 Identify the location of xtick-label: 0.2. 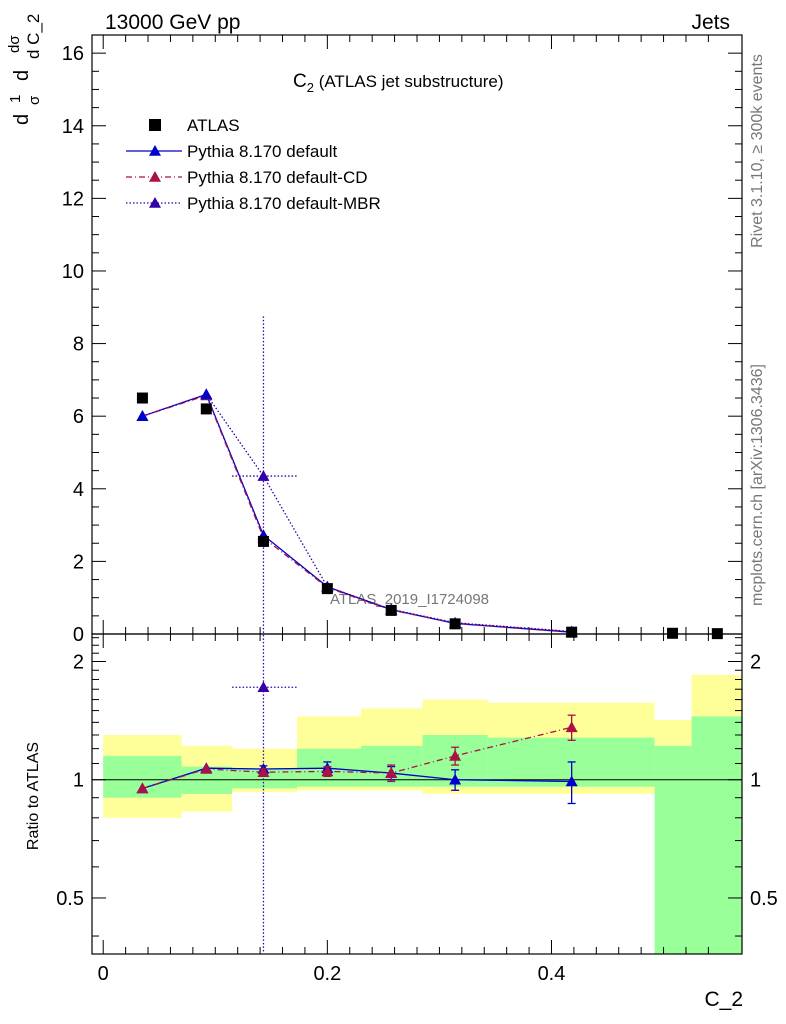
(327, 974).